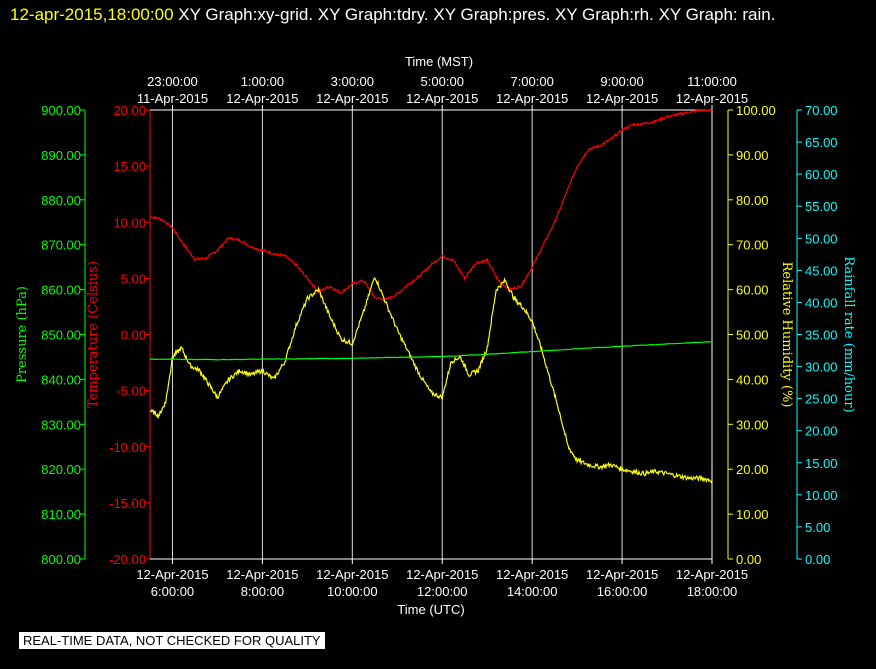  Describe the element at coordinates (821, 270) in the screenshot. I see `rainfall-tick-label: 45.00` at that location.